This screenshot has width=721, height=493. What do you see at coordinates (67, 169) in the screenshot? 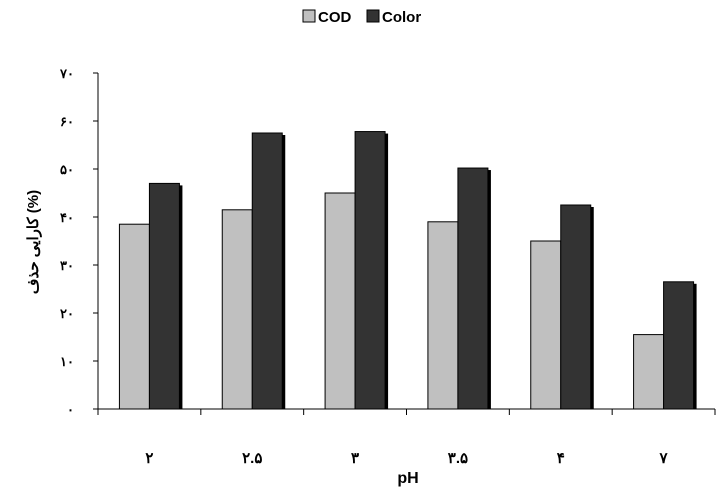
I see `y-tick-label: ۵۰` at bounding box center [67, 169].